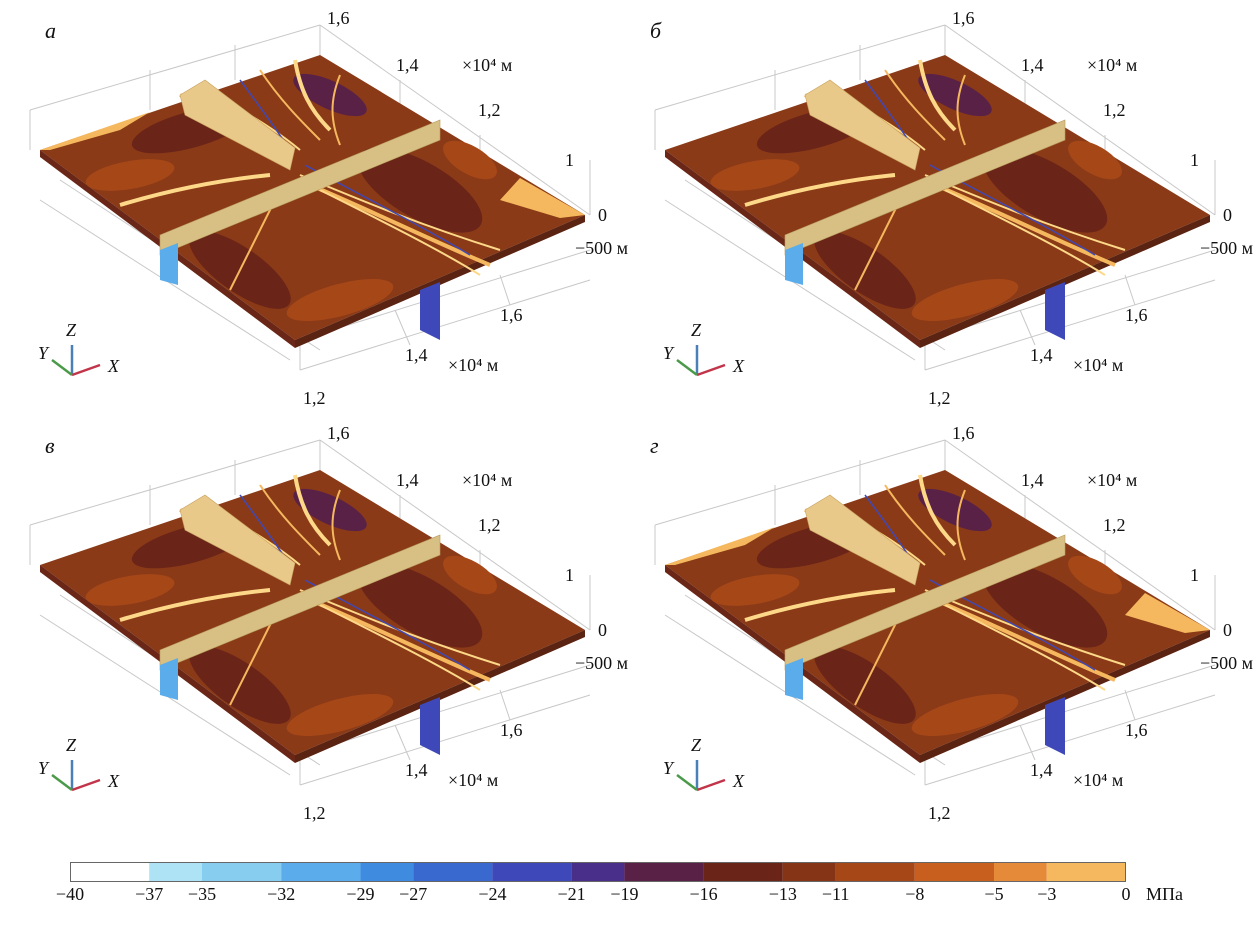  What do you see at coordinates (703, 894) in the screenshot?
I see `colorbar-tick-label: −16` at bounding box center [703, 894].